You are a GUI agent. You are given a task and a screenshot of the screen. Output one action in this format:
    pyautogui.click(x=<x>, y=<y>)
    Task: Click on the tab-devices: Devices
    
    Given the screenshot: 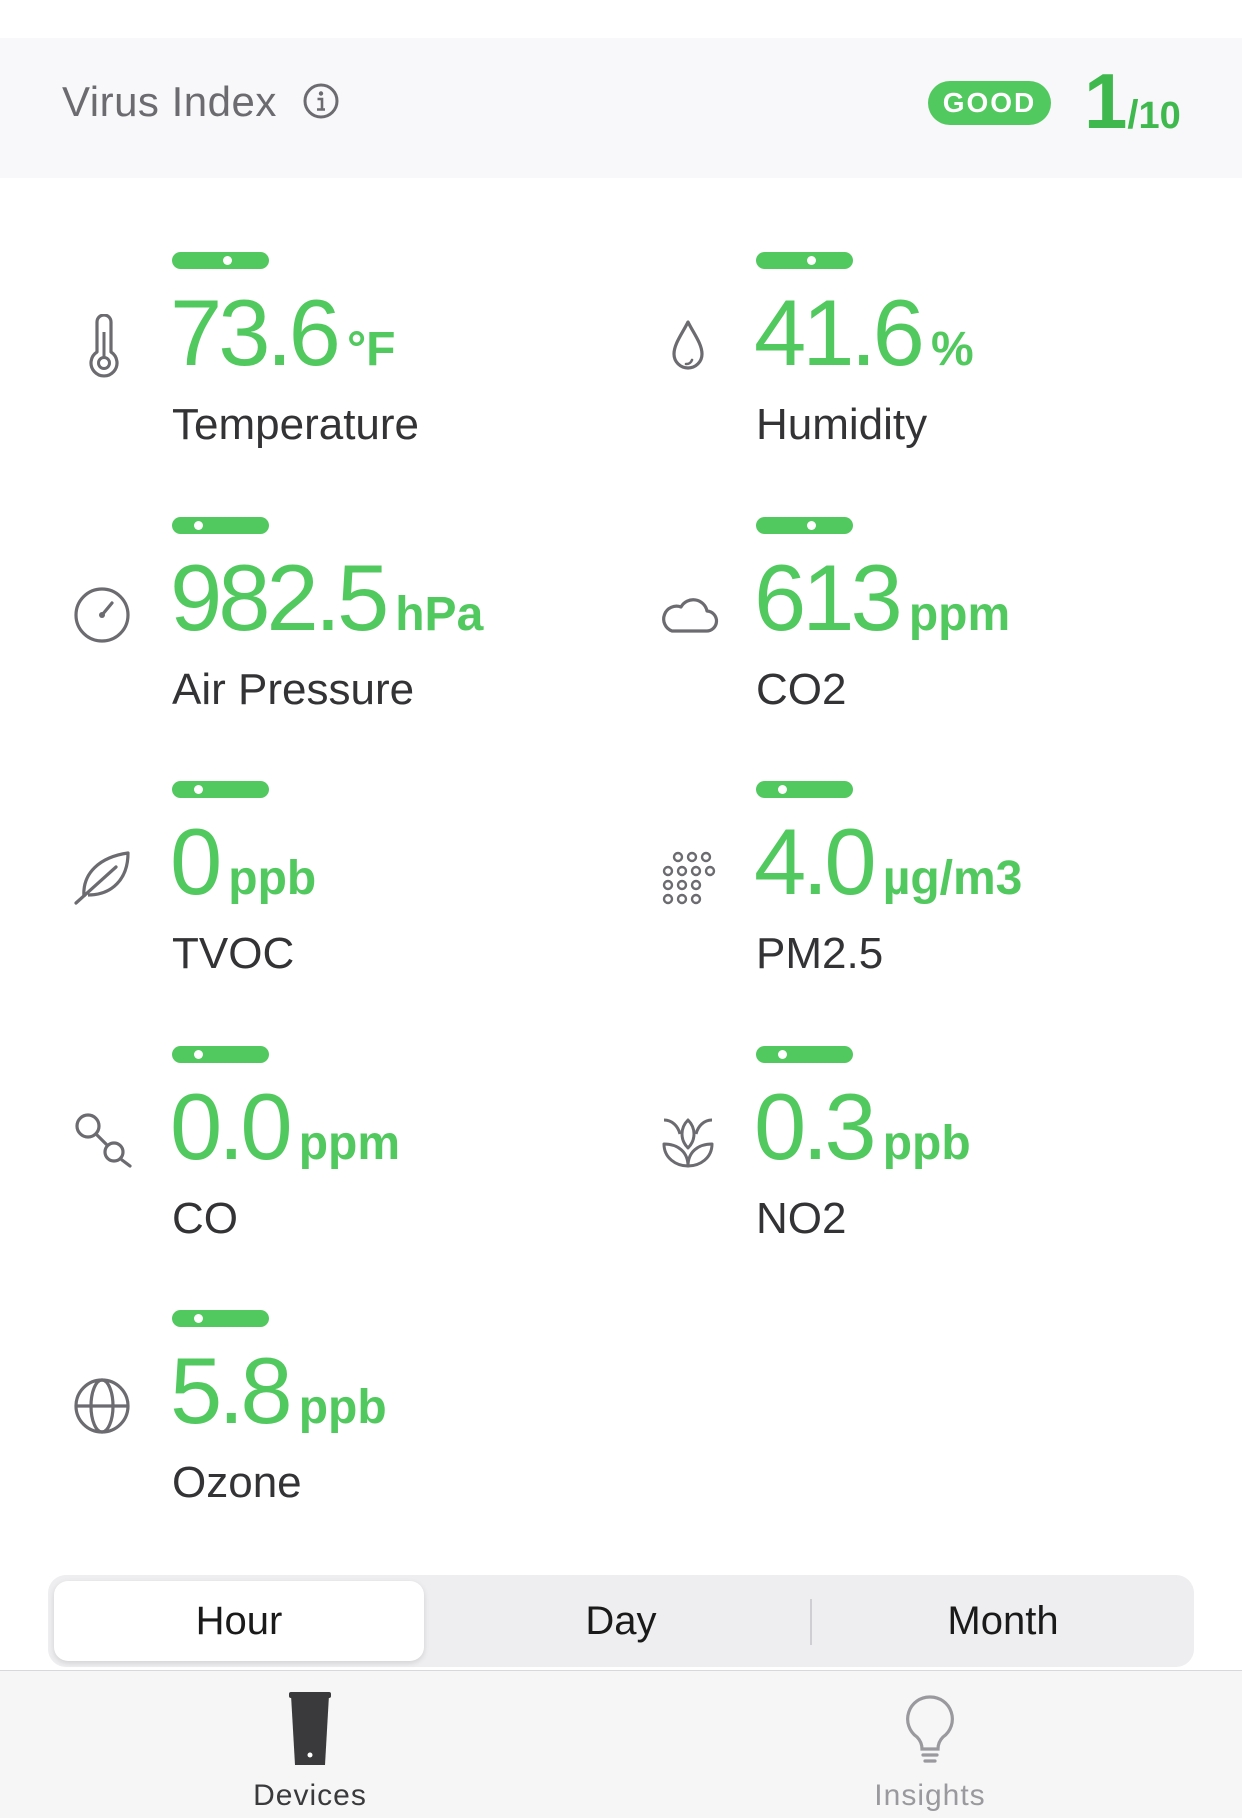 What is the action you would take?
    pyautogui.click(x=310, y=1744)
    